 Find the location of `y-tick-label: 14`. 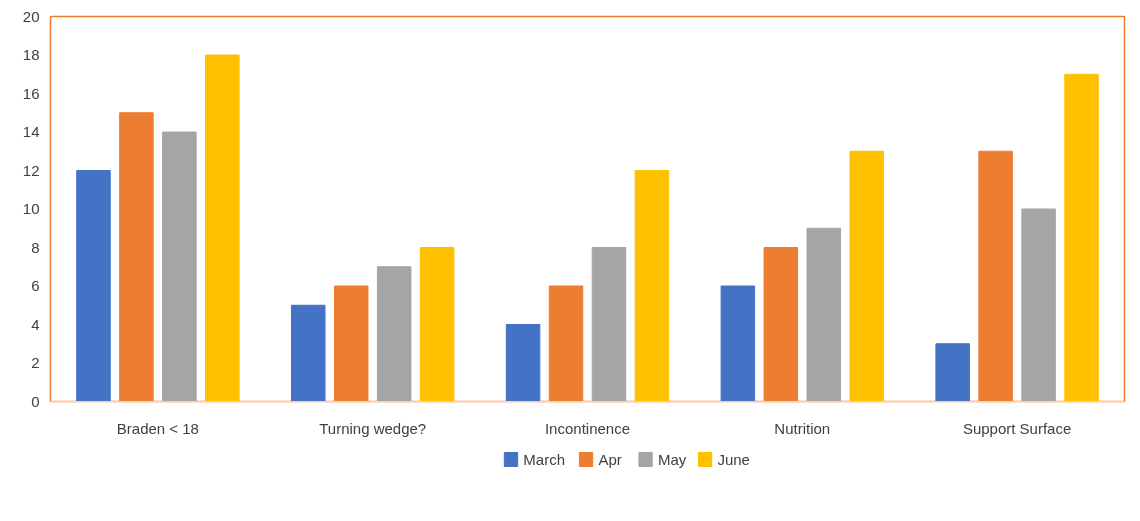

y-tick-label: 14 is located at coordinates (31, 131).